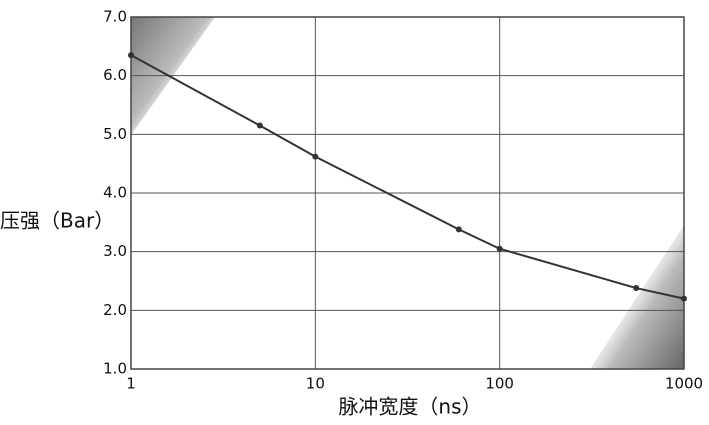 This screenshot has height=425, width=709. Describe the element at coordinates (131, 384) in the screenshot. I see `x-tick-label: 1` at that location.